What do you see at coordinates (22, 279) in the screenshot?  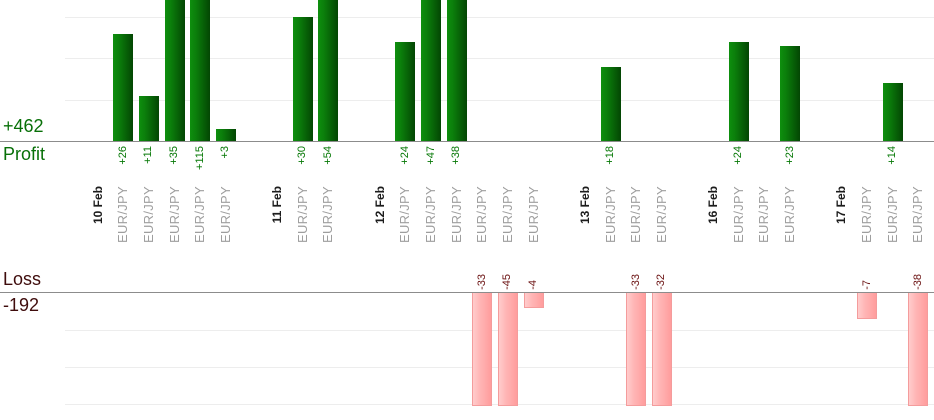 I see `loss-axis-label: Loss` at bounding box center [22, 279].